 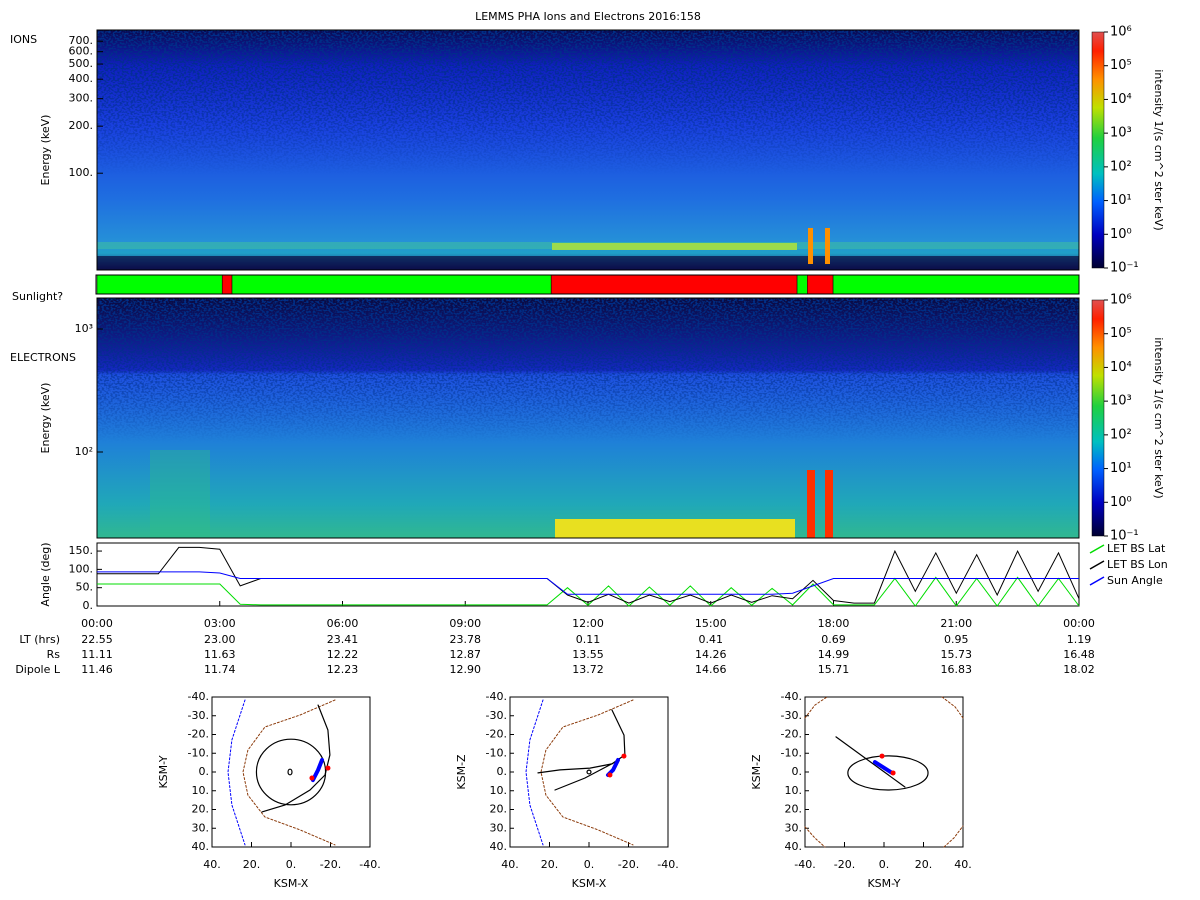 I want to click on row-value: 11.11, so click(x=97, y=654).